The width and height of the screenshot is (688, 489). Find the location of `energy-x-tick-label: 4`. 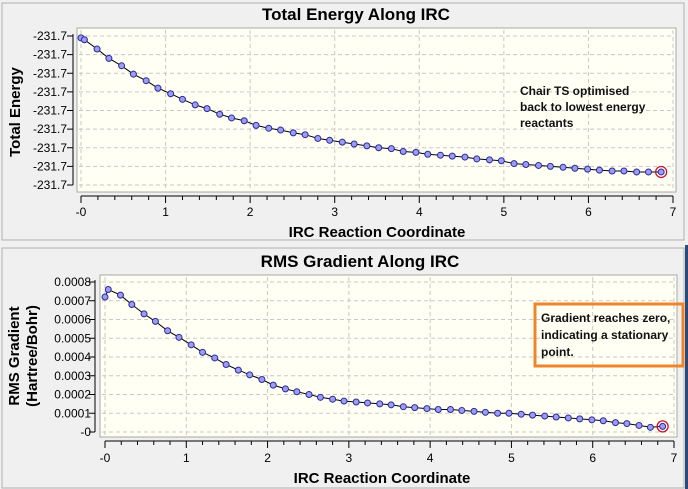

energy-x-tick-label: 4 is located at coordinates (419, 212).